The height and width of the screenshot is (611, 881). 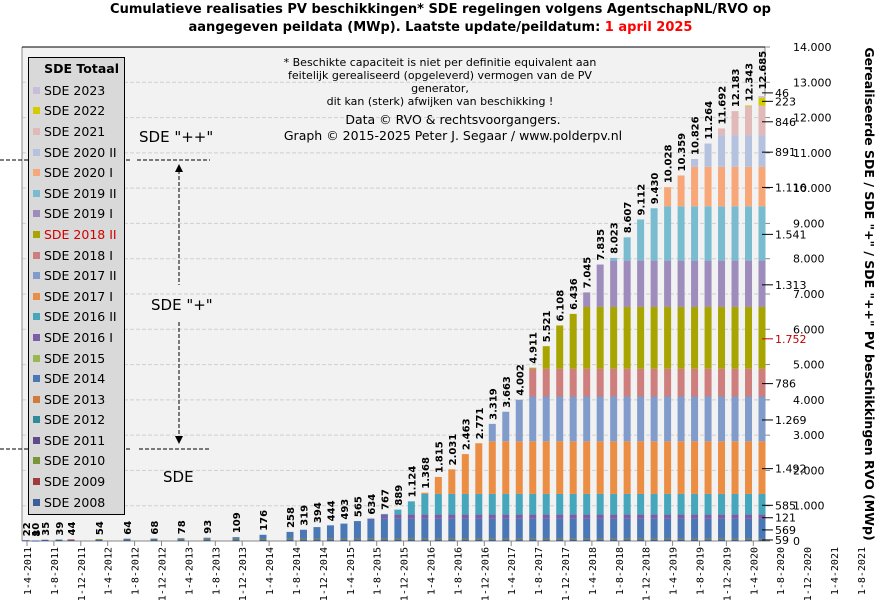 What do you see at coordinates (812, 47) in the screenshot?
I see `y-tick-label: 14.000` at bounding box center [812, 47].